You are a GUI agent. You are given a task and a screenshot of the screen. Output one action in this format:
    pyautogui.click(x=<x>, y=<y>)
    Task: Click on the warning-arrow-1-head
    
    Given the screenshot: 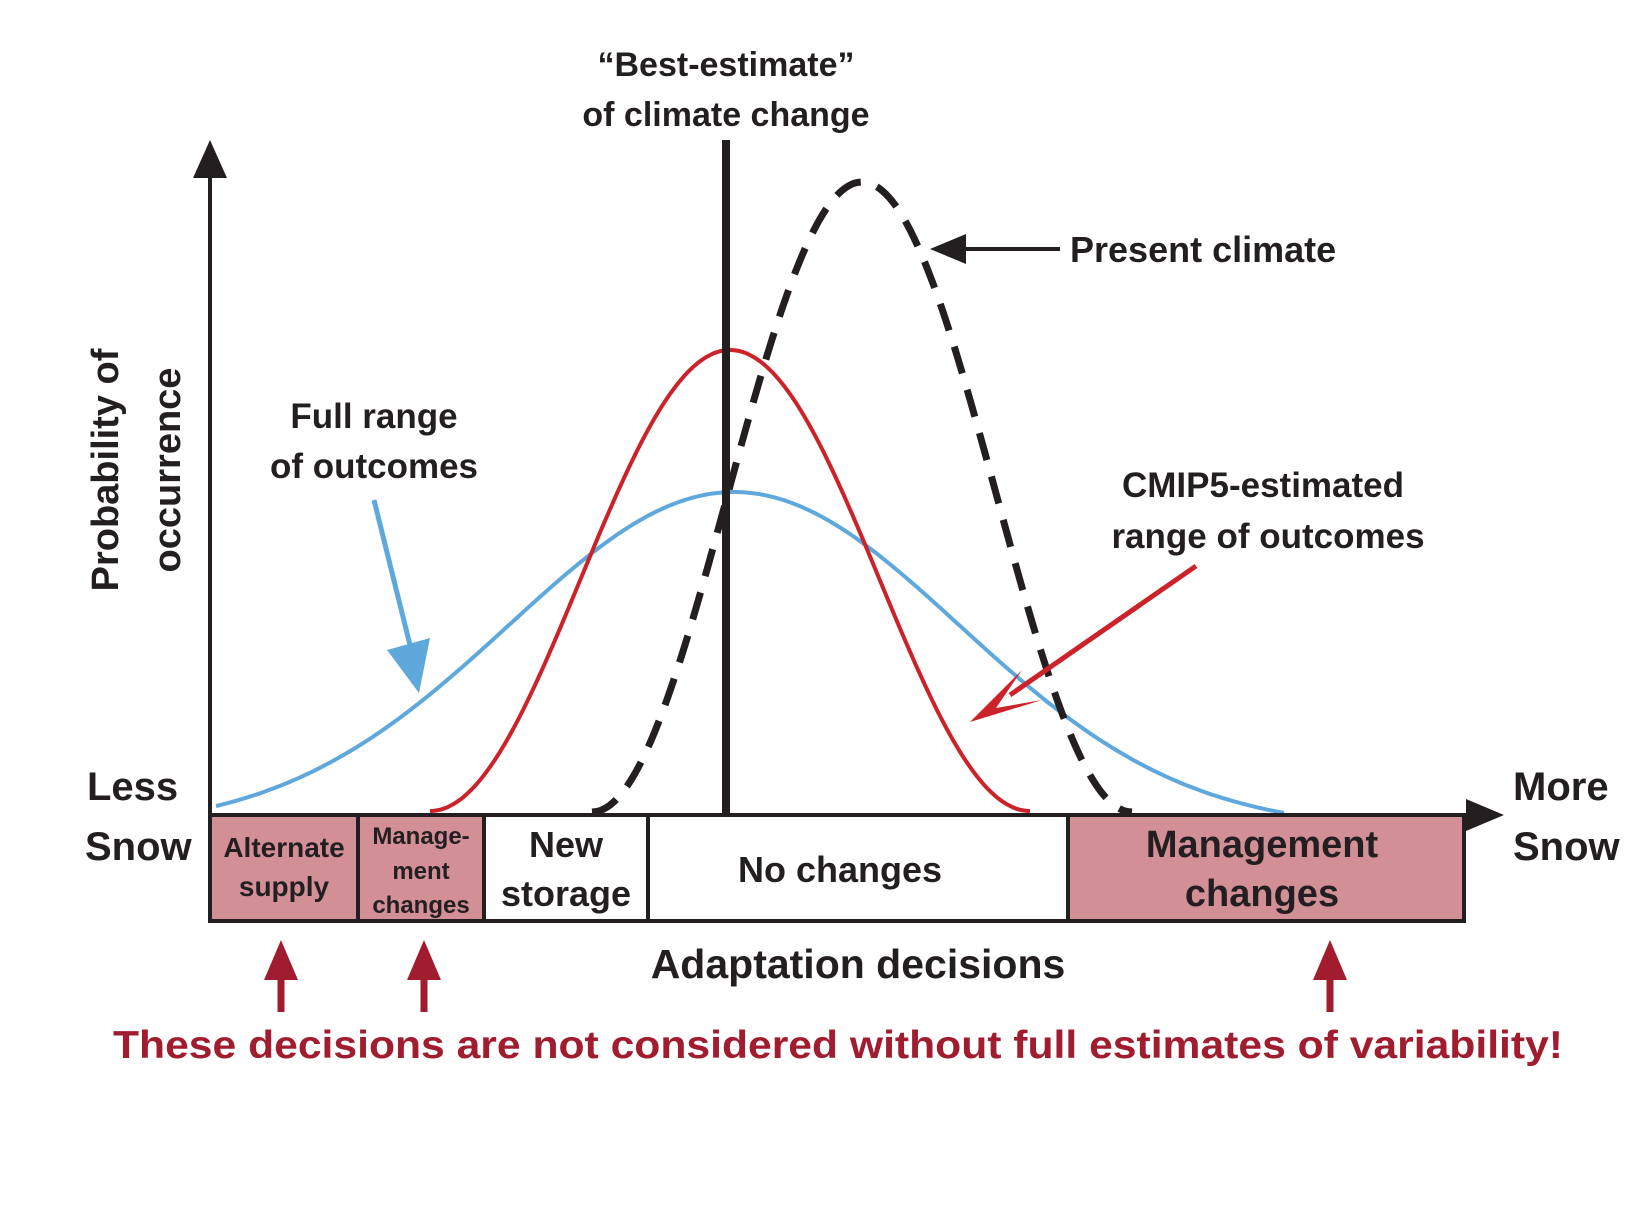 What is the action you would take?
    pyautogui.click(x=281, y=960)
    